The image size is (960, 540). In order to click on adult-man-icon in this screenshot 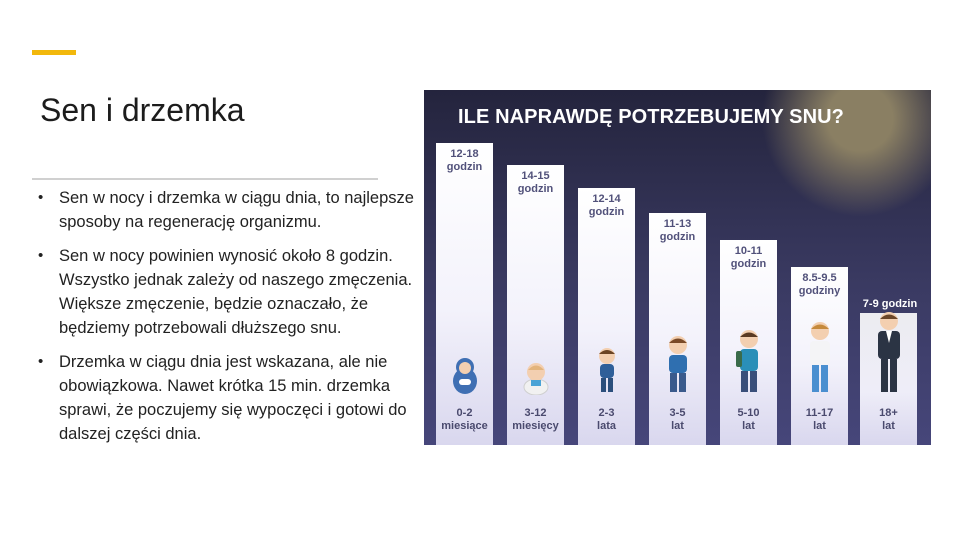, I will do `click(888, 352)`.